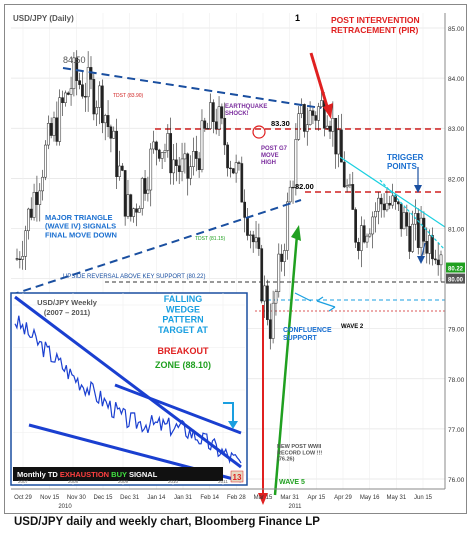  I want to click on pir-arrow-head, so click(328, 111).